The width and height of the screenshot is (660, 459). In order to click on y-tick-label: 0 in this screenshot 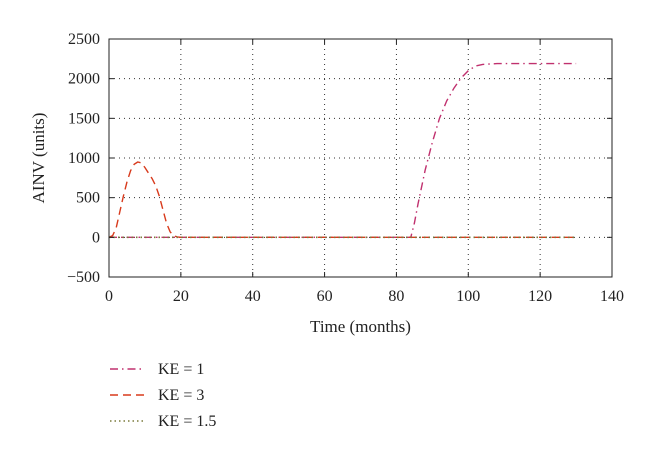, I will do `click(96, 237)`.